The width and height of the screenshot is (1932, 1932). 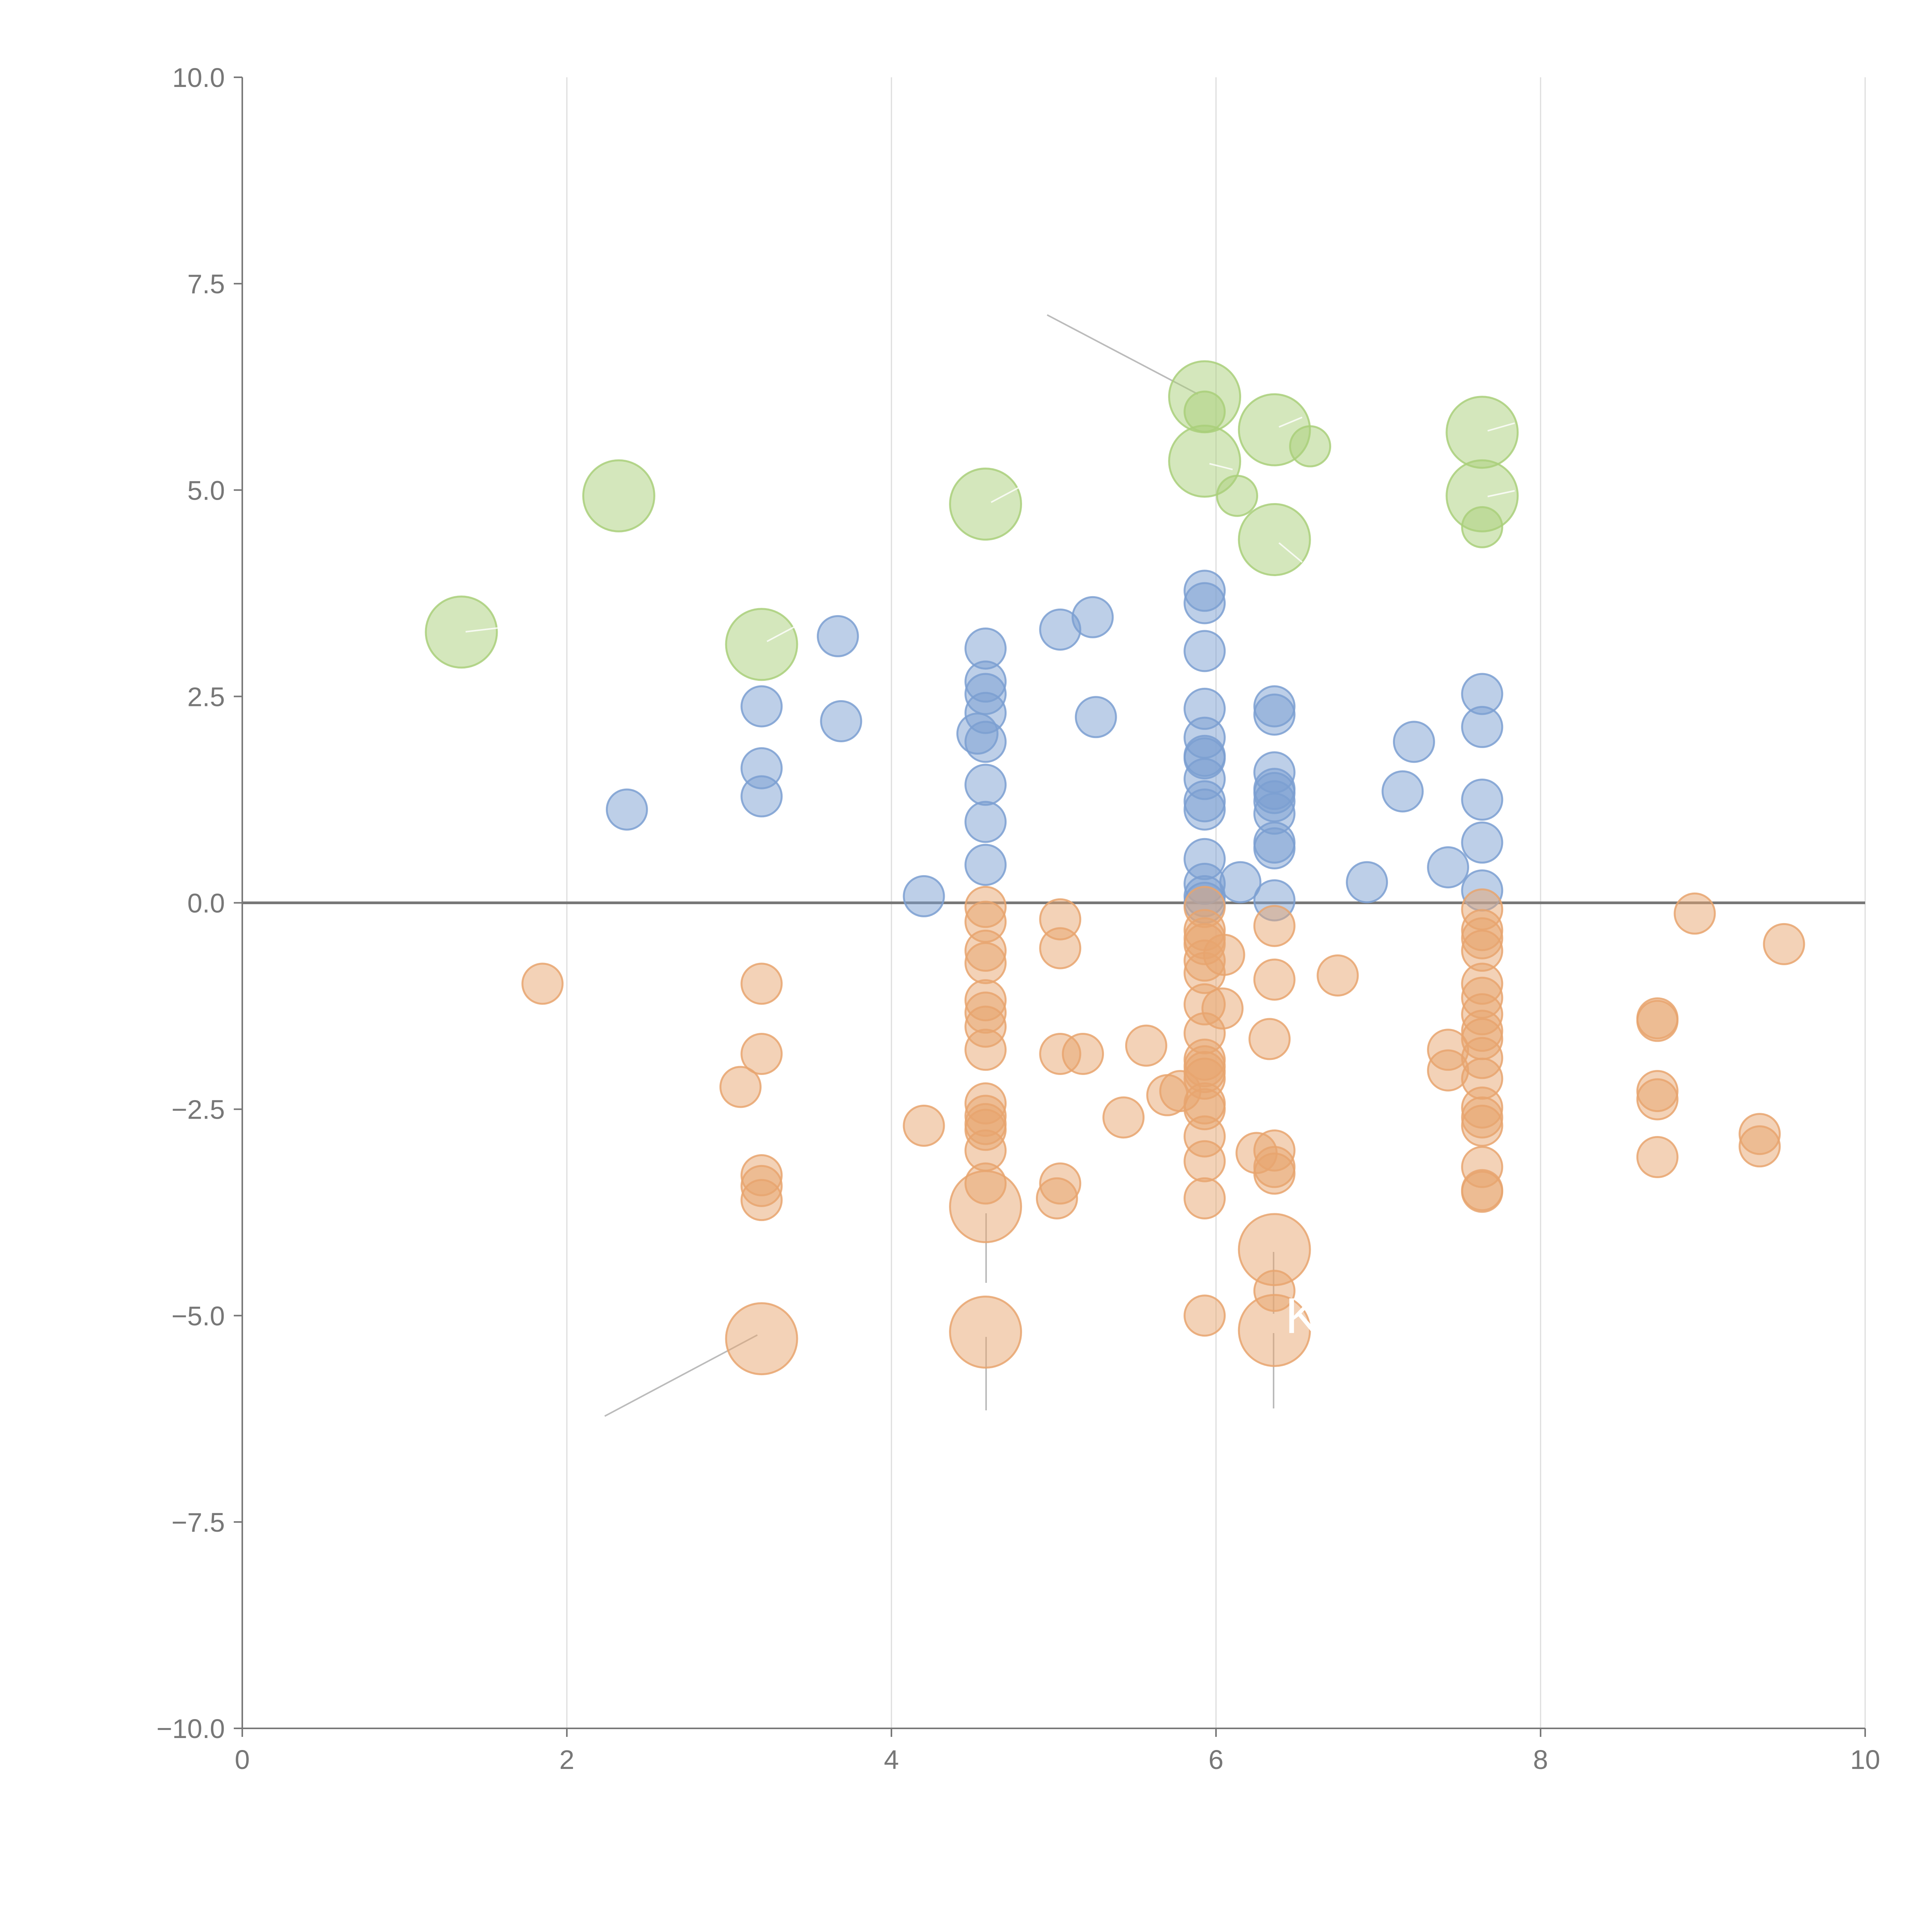 I want to click on y-tick-label: −2.5, so click(x=198, y=1110).